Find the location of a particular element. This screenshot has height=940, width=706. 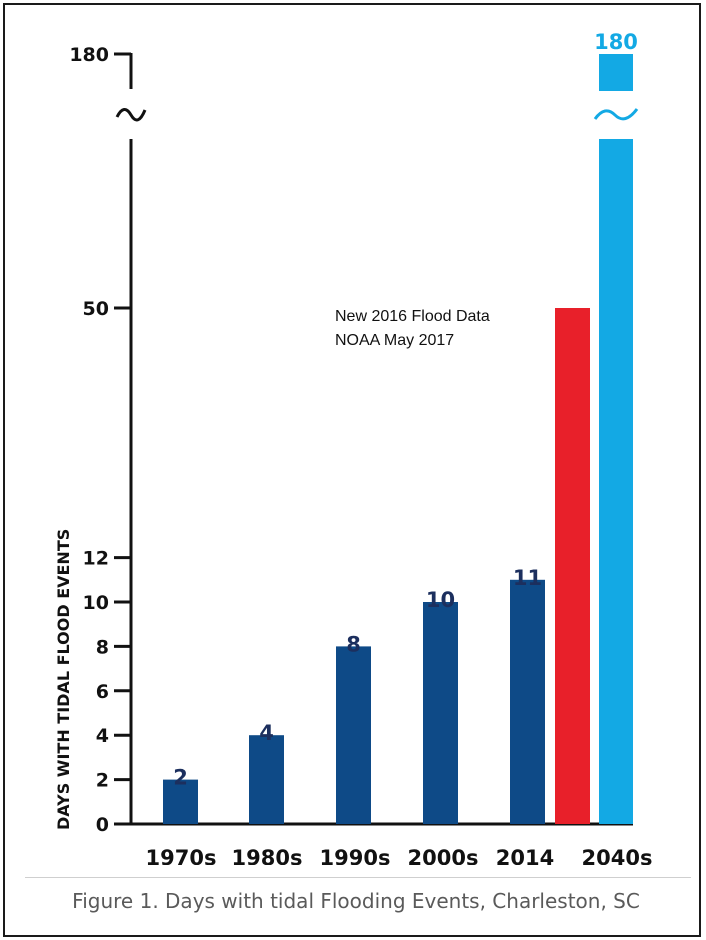

bar-1980s is located at coordinates (266, 779).